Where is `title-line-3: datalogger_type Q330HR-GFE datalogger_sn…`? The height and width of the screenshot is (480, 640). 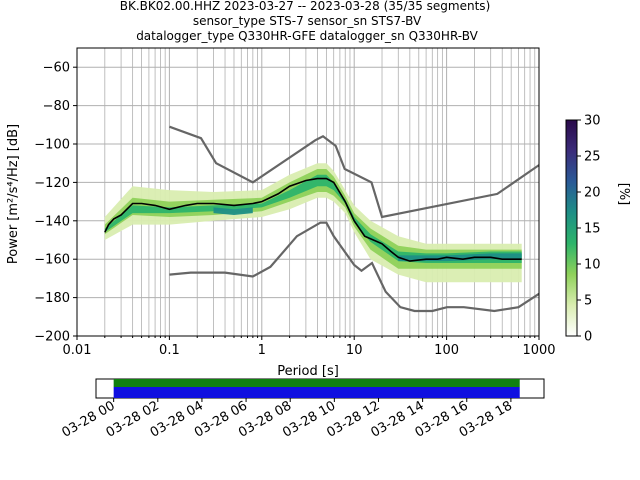 title-line-3: datalogger_type Q330HR-GFE datalogger_sn… is located at coordinates (307, 36).